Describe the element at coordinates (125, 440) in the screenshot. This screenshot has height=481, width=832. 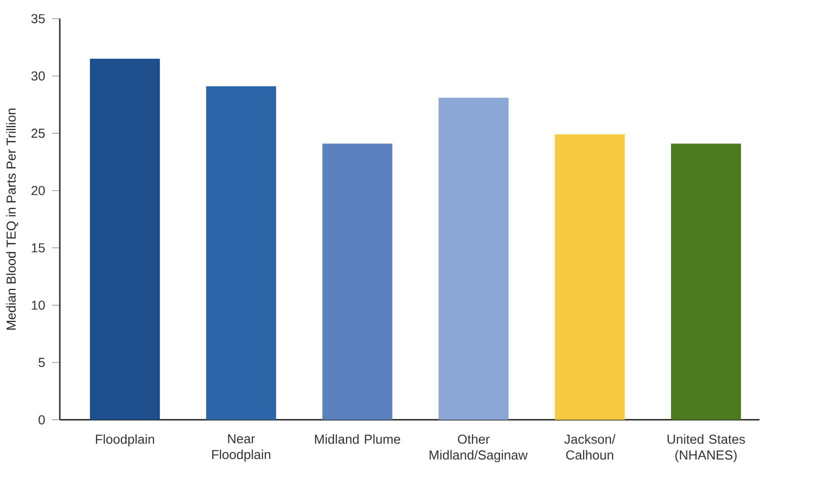
I see `x-tick-label: Floodplain` at that location.